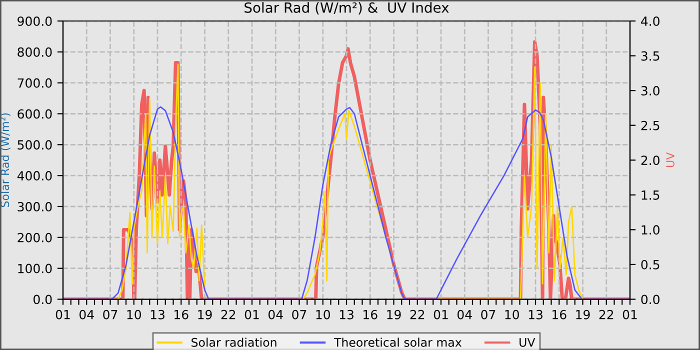  I want to click on y2-tick-label: 2.5, so click(650, 125).